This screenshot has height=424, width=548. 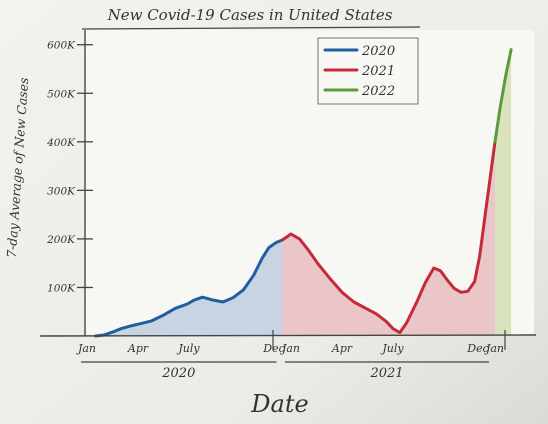 I want to click on legend-label-2021: 2021, so click(x=378, y=71).